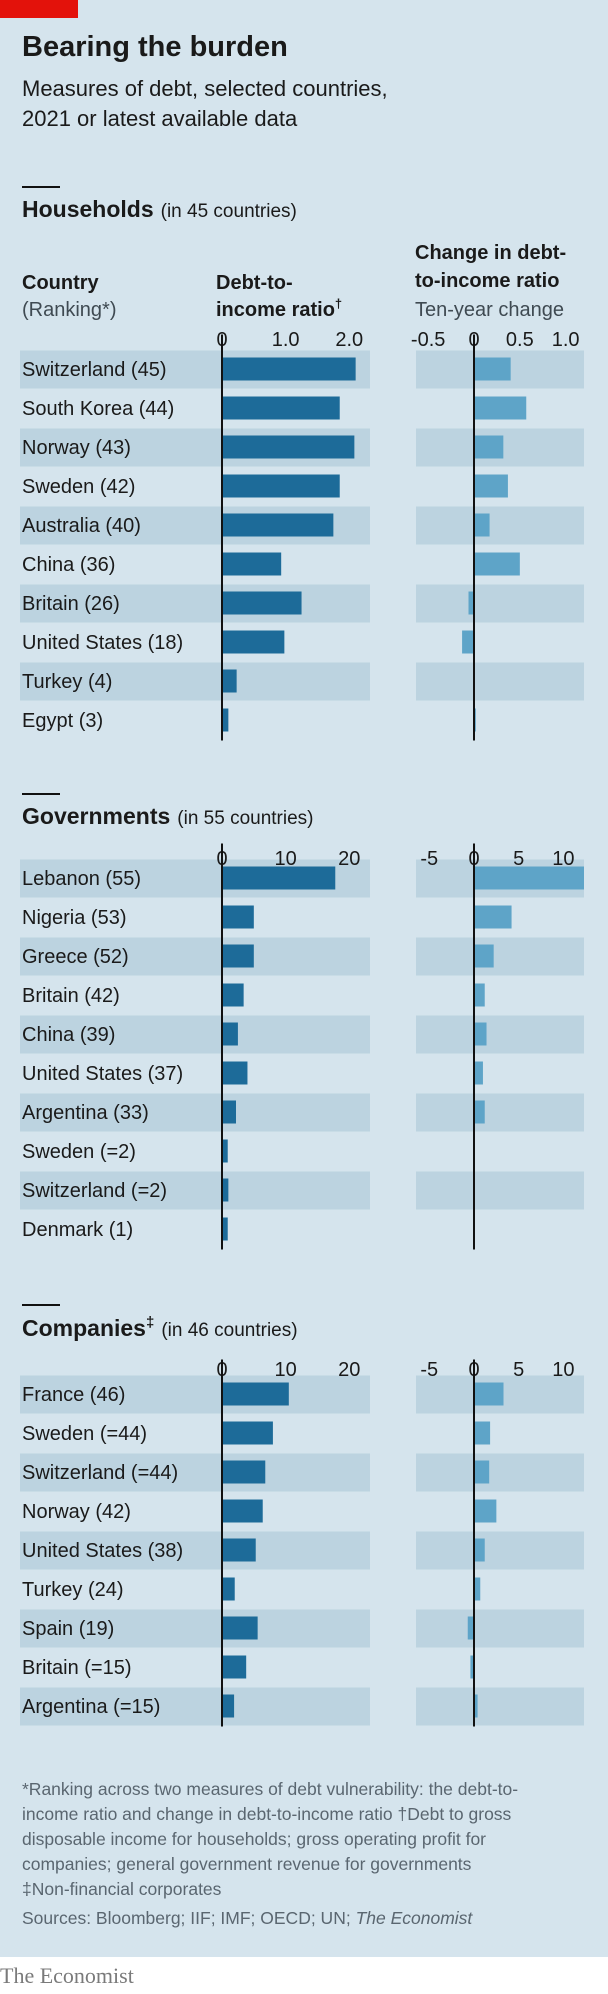  Describe the element at coordinates (279, 308) in the screenshot. I see `column-header-ratio-line2: income ratio†` at that location.